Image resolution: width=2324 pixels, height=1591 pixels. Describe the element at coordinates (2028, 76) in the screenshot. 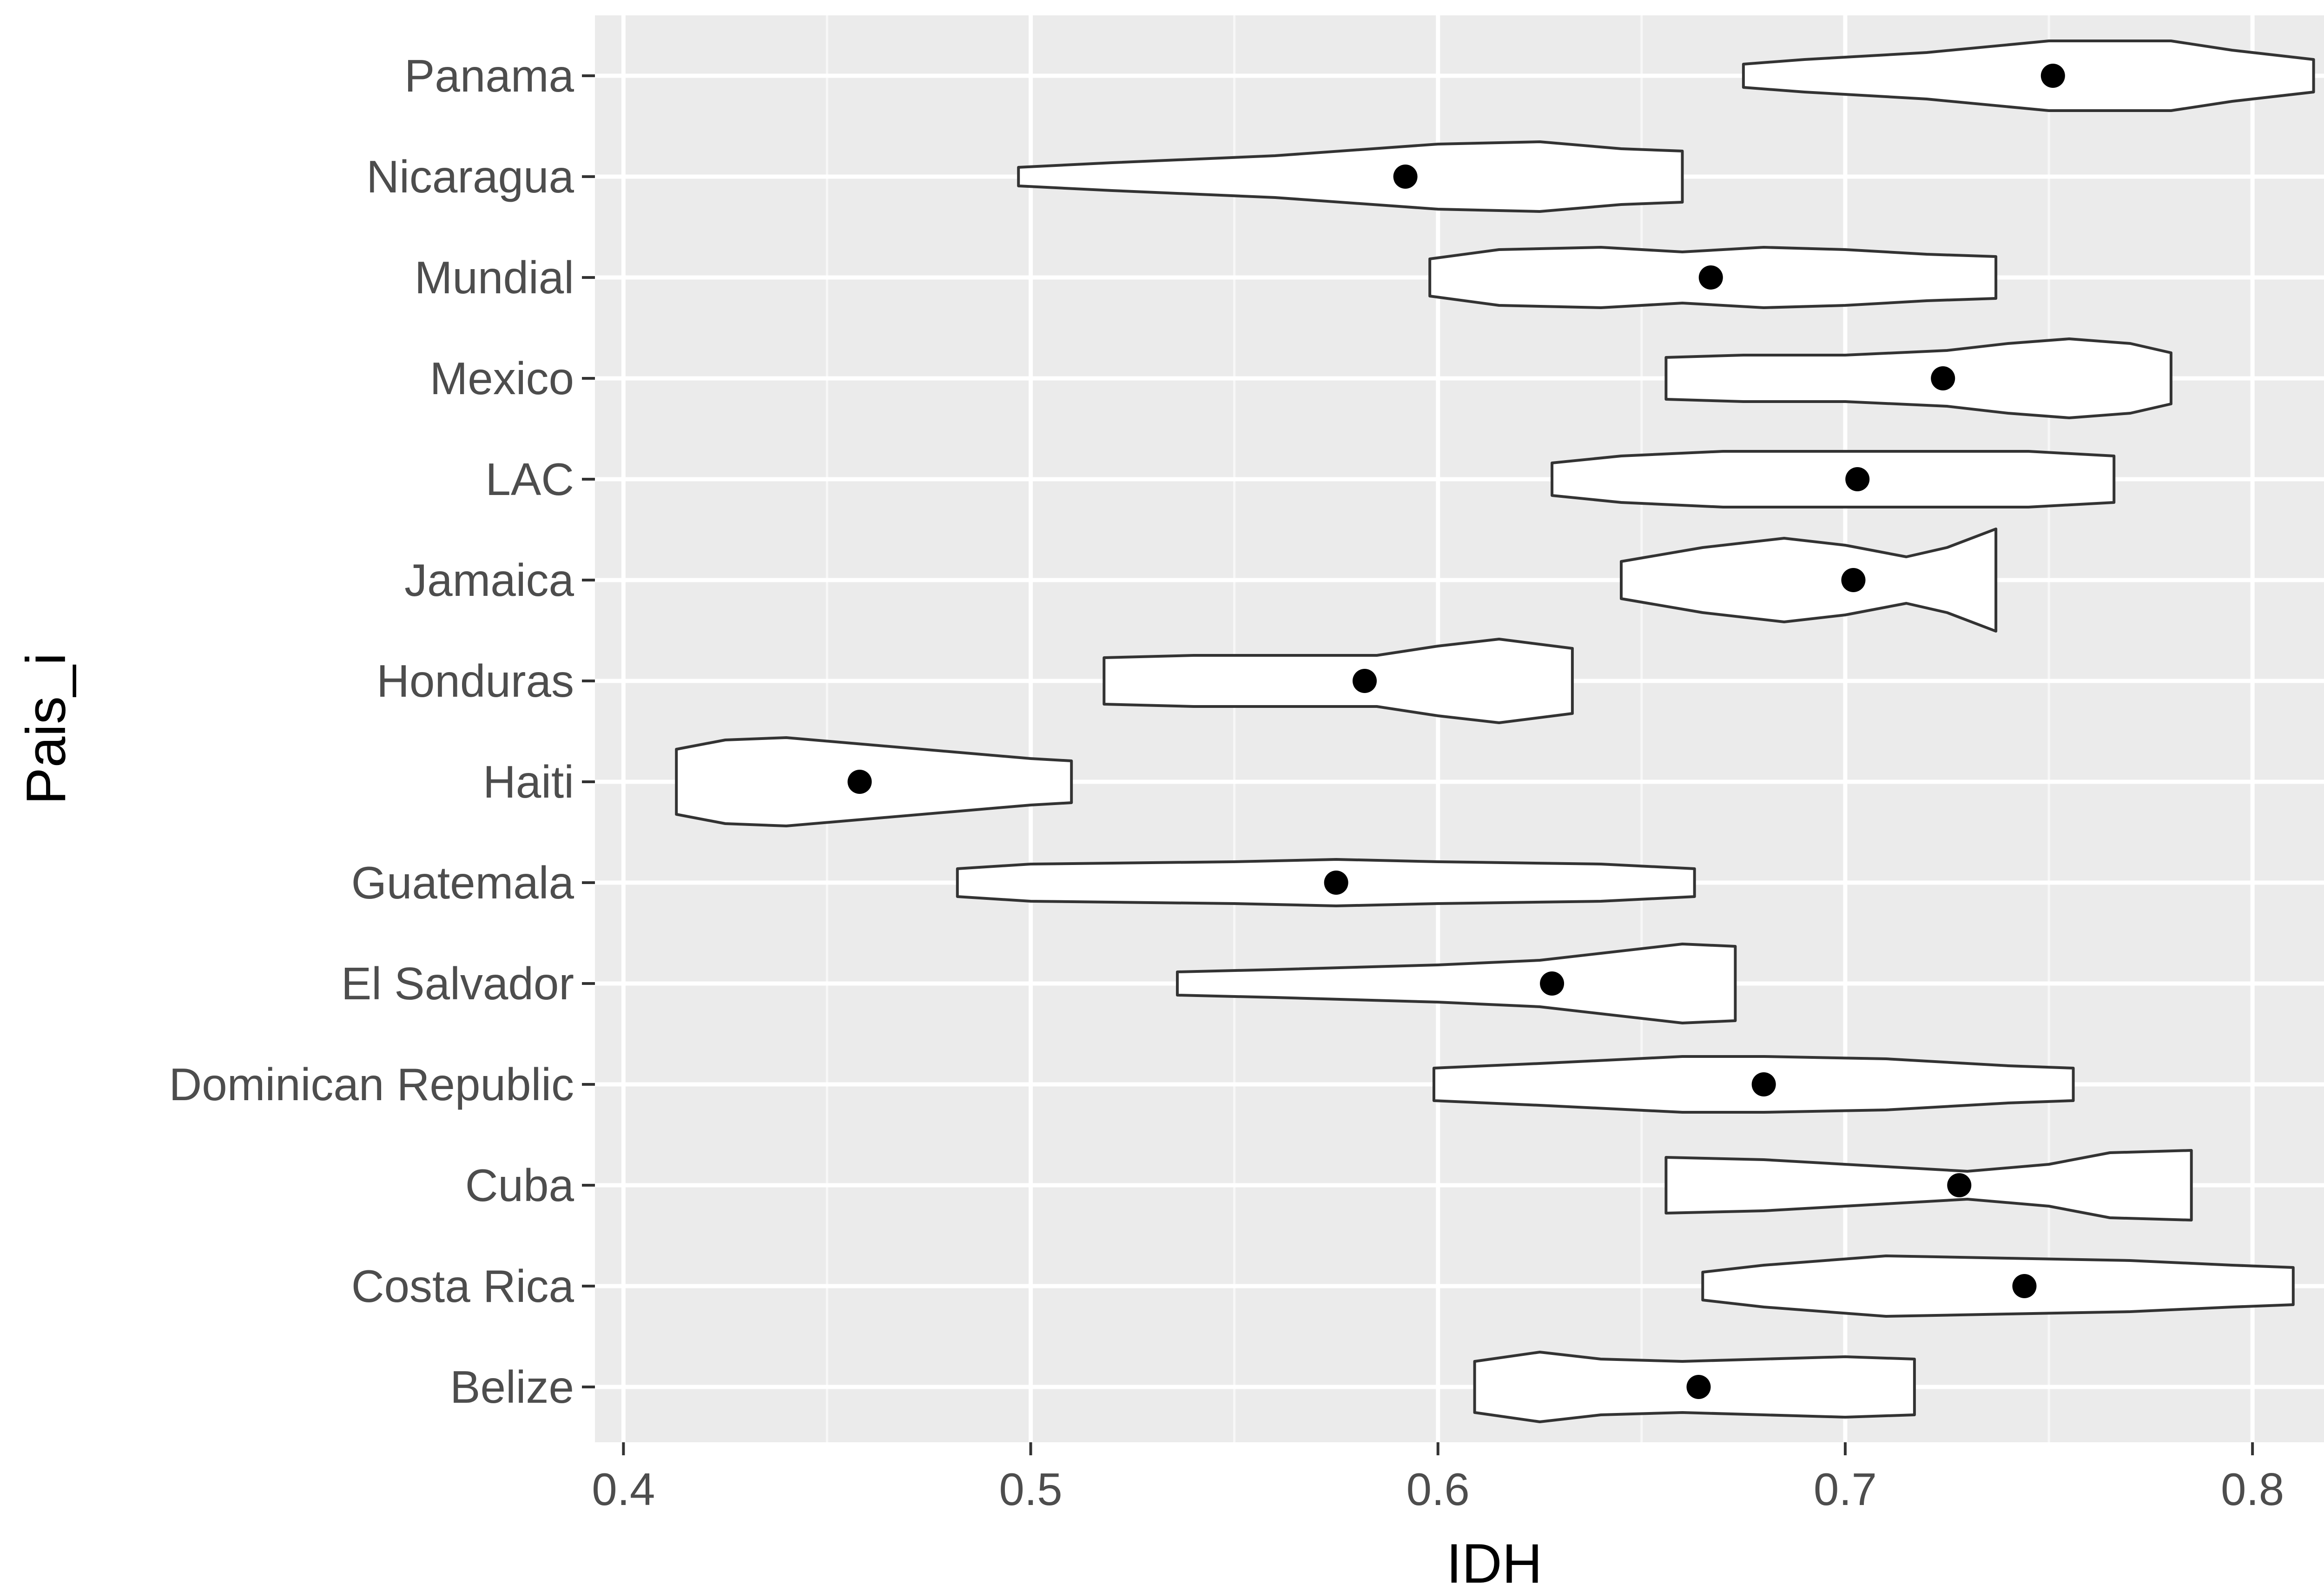

I see `violin-panama` at that location.